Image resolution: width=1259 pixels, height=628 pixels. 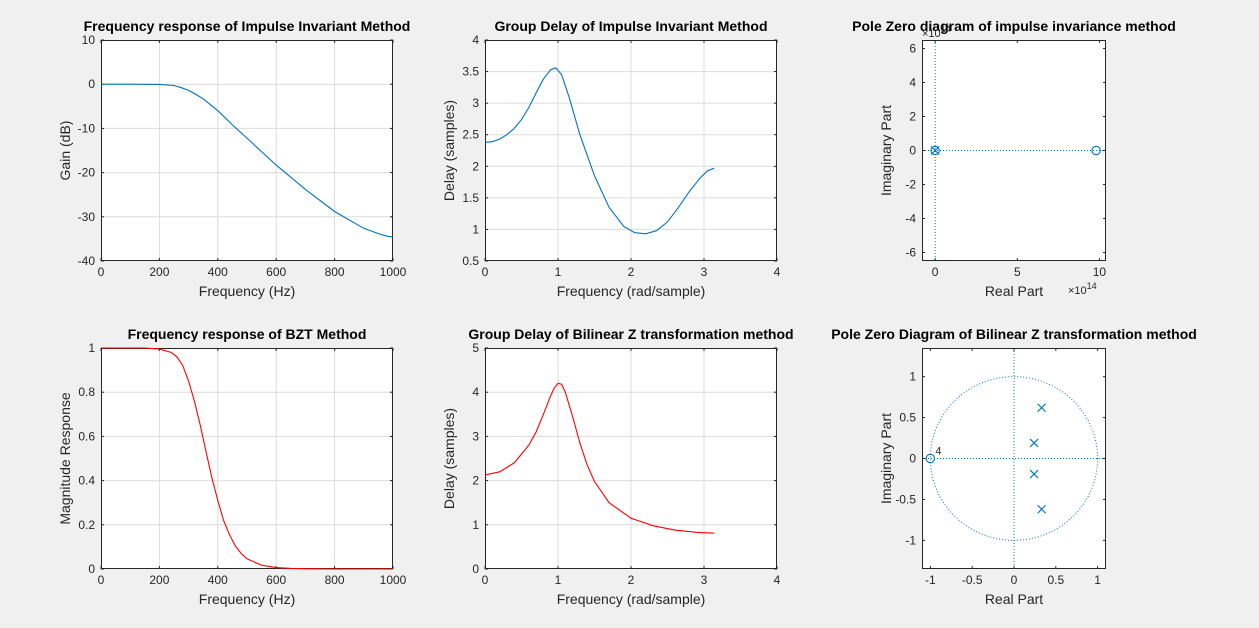 What do you see at coordinates (470, 198) in the screenshot?
I see `y-tick-label: 1.5` at bounding box center [470, 198].